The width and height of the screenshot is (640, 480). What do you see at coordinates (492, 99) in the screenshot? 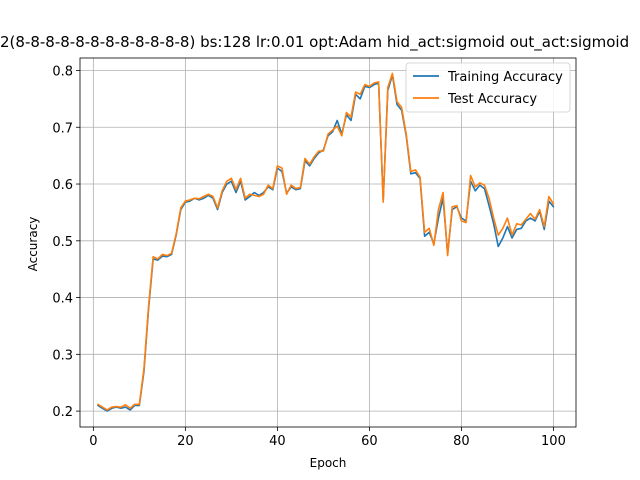
I see `legend-label: Test Accuracy` at bounding box center [492, 99].